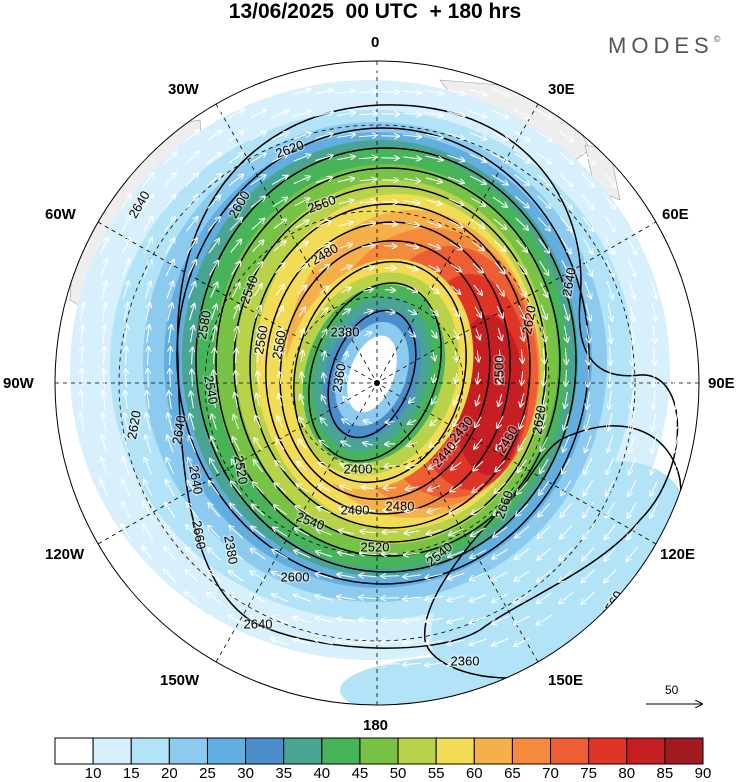 The image size is (750, 782). I want to click on lon-label-120e: 120E, so click(678, 554).